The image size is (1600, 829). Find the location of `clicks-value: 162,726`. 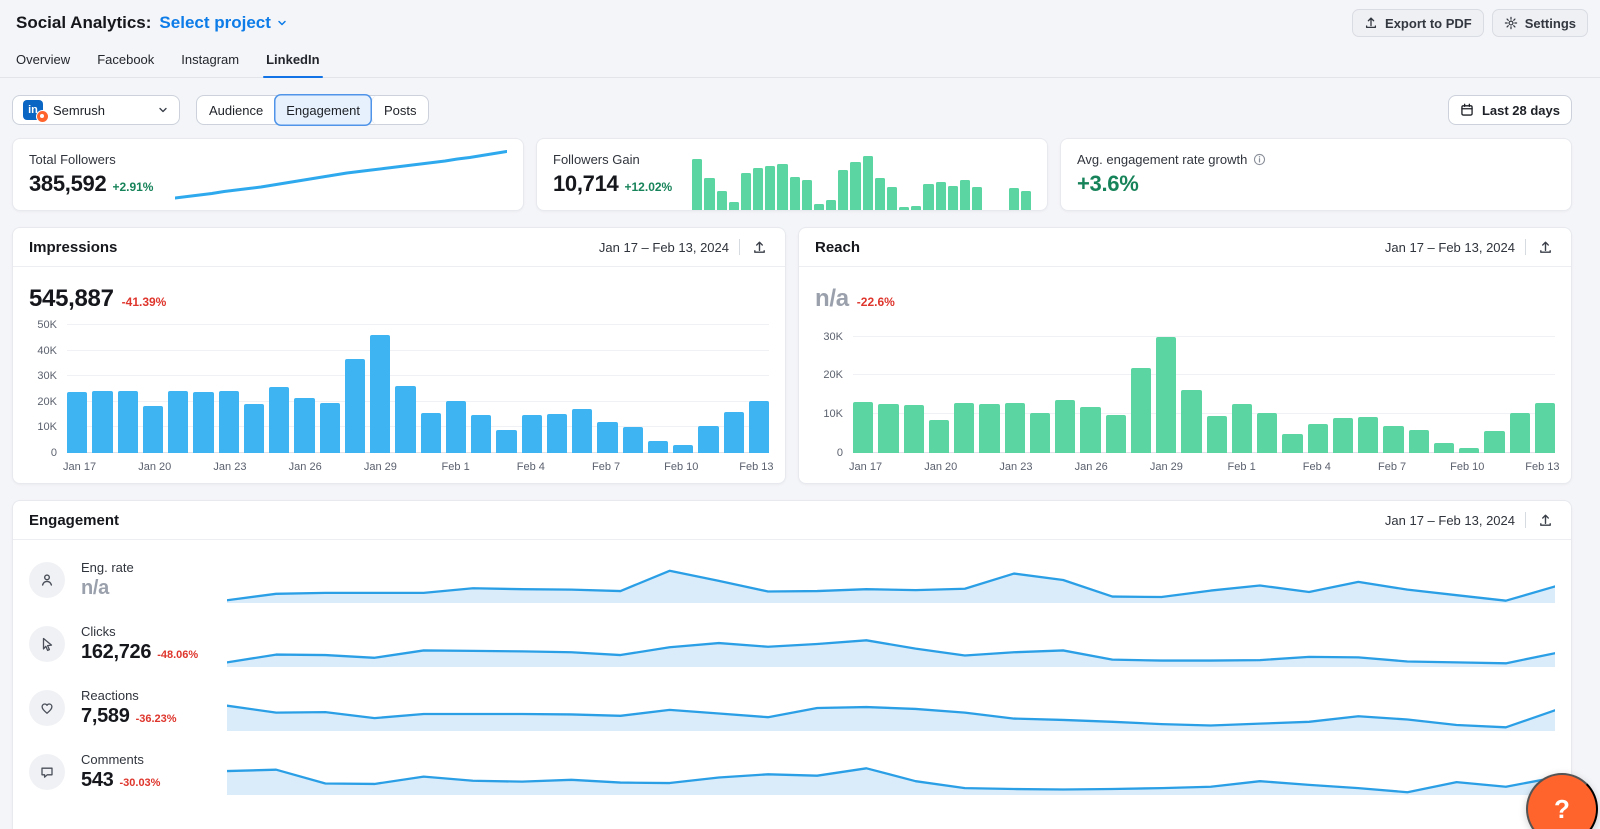

clicks-value: 162,726 is located at coordinates (116, 652).